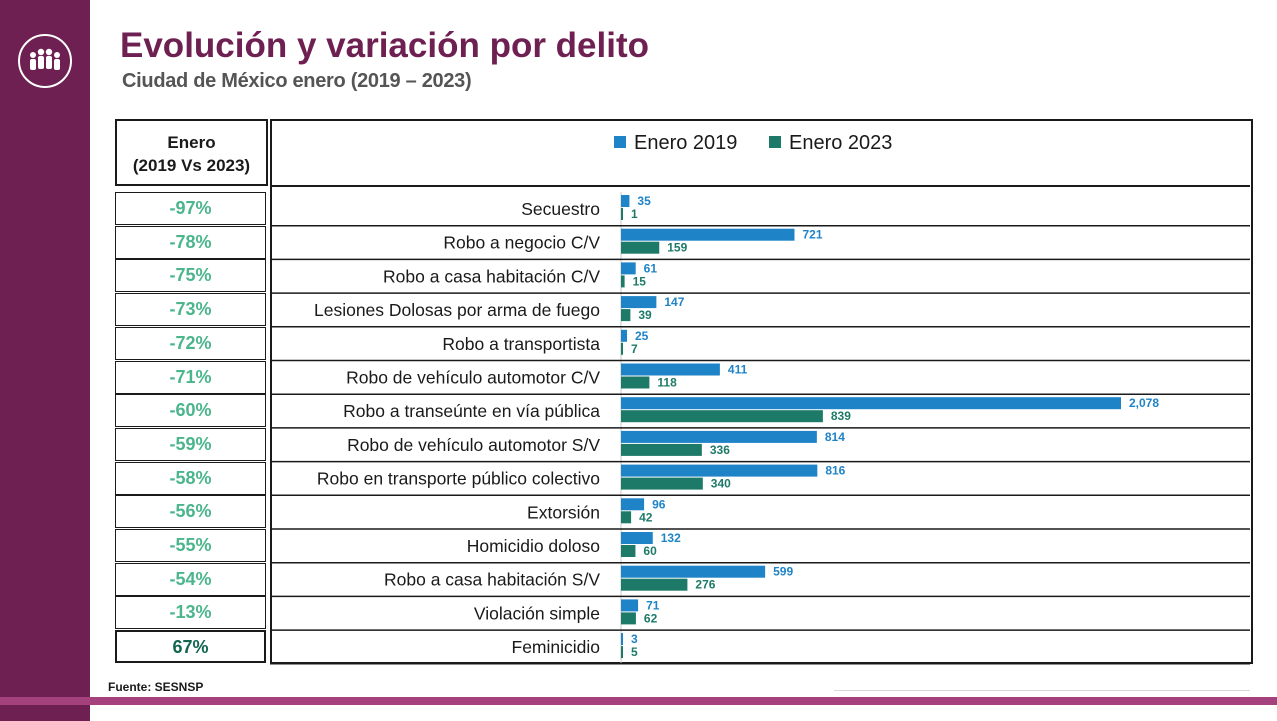  I want to click on category-label: Violación simple, so click(537, 613).